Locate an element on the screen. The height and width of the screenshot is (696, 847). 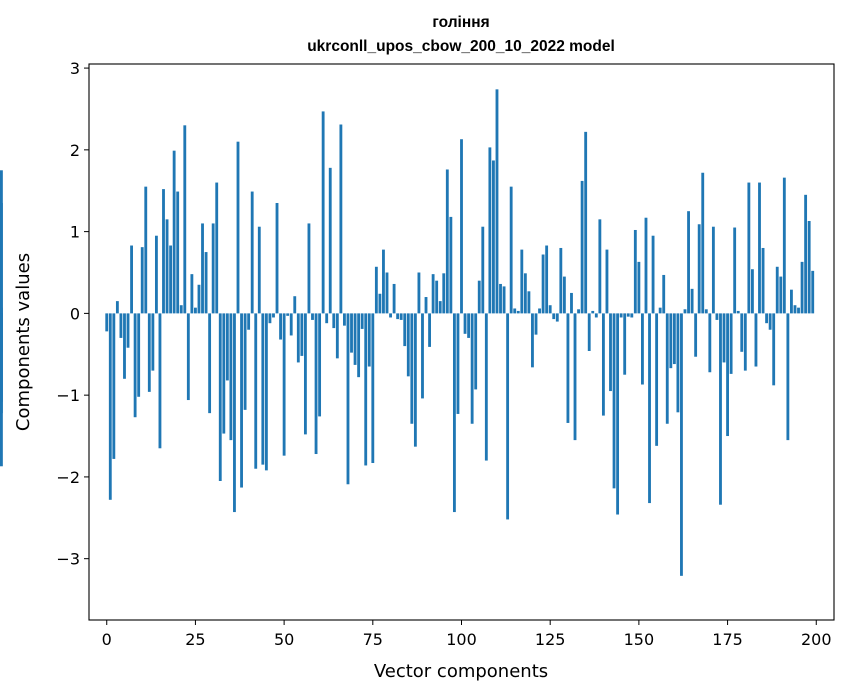
x-tick-label: 25 is located at coordinates (195, 639).